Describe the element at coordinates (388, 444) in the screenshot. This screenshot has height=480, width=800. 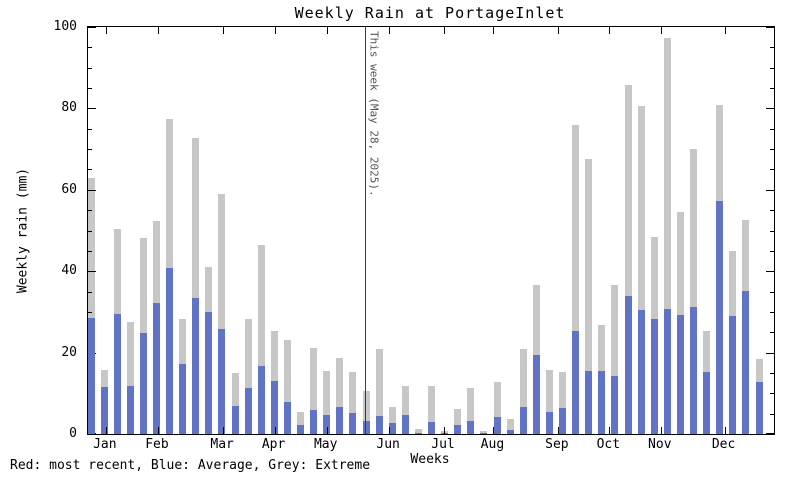
I see `month-label-jun: Jun` at that location.